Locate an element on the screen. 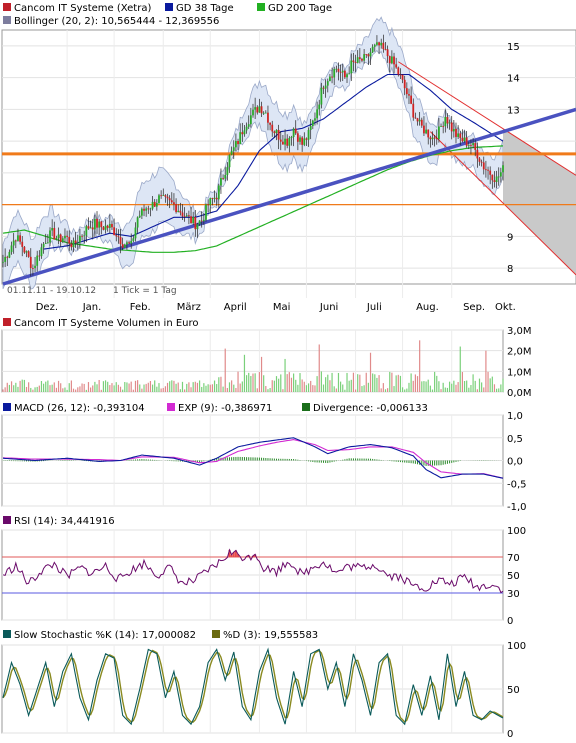 This screenshot has height=743, width=576. price-tick-label: 8 is located at coordinates (510, 269).